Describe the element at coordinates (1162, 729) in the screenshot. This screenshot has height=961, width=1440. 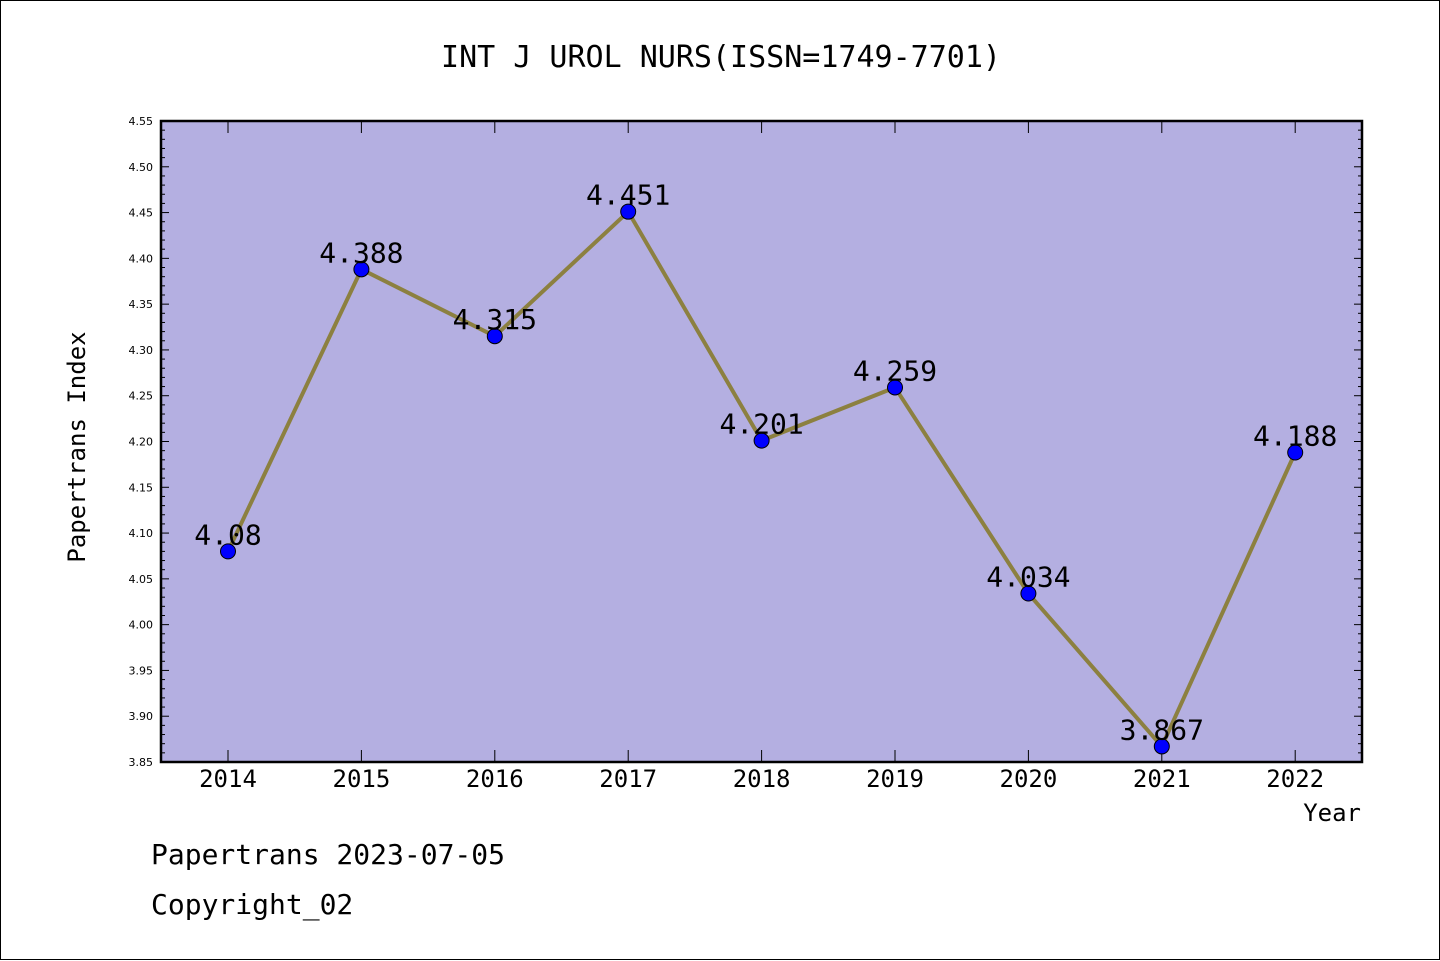
I see `data-label: 3.867` at that location.